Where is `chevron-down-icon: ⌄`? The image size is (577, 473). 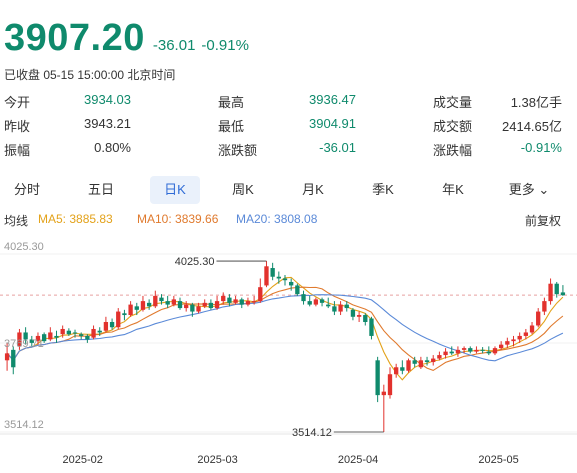 chevron-down-icon: ⌄ is located at coordinates (542, 189).